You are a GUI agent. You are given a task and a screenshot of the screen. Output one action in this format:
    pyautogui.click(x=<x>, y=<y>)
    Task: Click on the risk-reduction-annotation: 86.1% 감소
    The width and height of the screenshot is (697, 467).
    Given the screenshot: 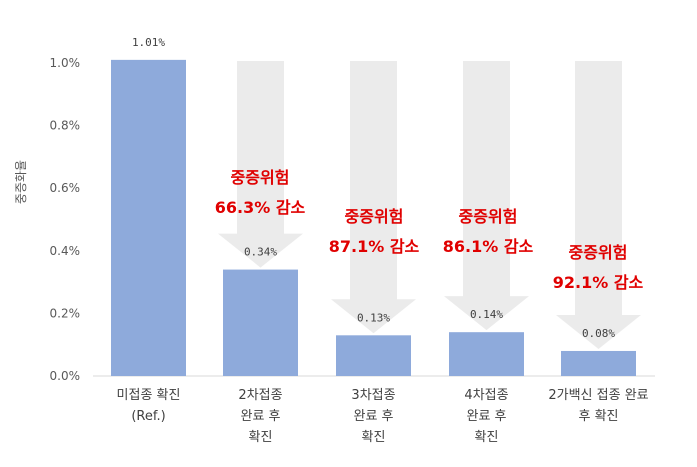 What is the action you would take?
    pyautogui.click(x=488, y=246)
    